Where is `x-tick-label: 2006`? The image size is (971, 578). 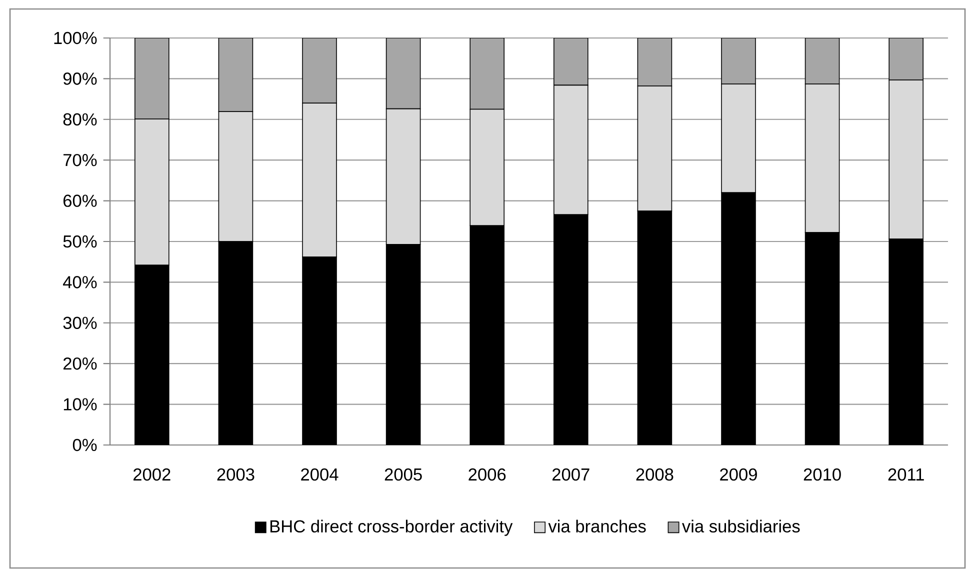
x-tick-label: 2006 is located at coordinates (487, 474).